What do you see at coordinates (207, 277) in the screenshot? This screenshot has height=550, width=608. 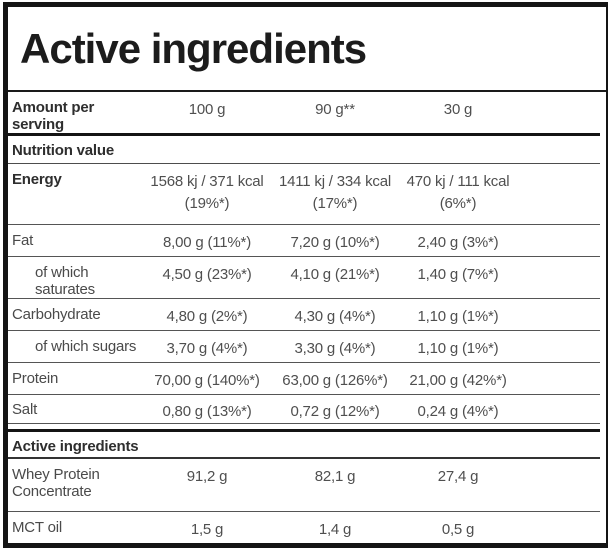 I see `saturates-100g: 4,50 g (23%*)` at bounding box center [207, 277].